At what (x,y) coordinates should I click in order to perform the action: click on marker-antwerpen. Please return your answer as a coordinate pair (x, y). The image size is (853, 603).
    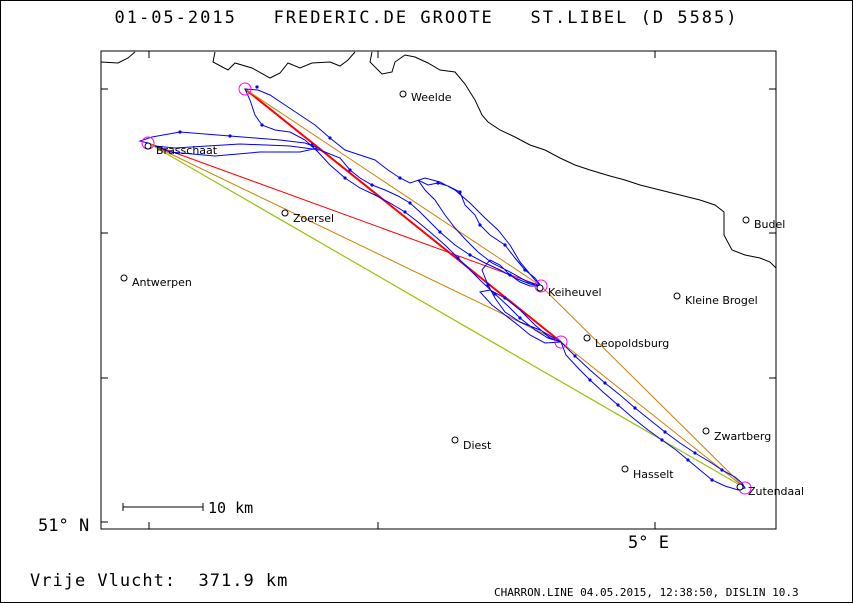
    Looking at the image, I should click on (124, 278).